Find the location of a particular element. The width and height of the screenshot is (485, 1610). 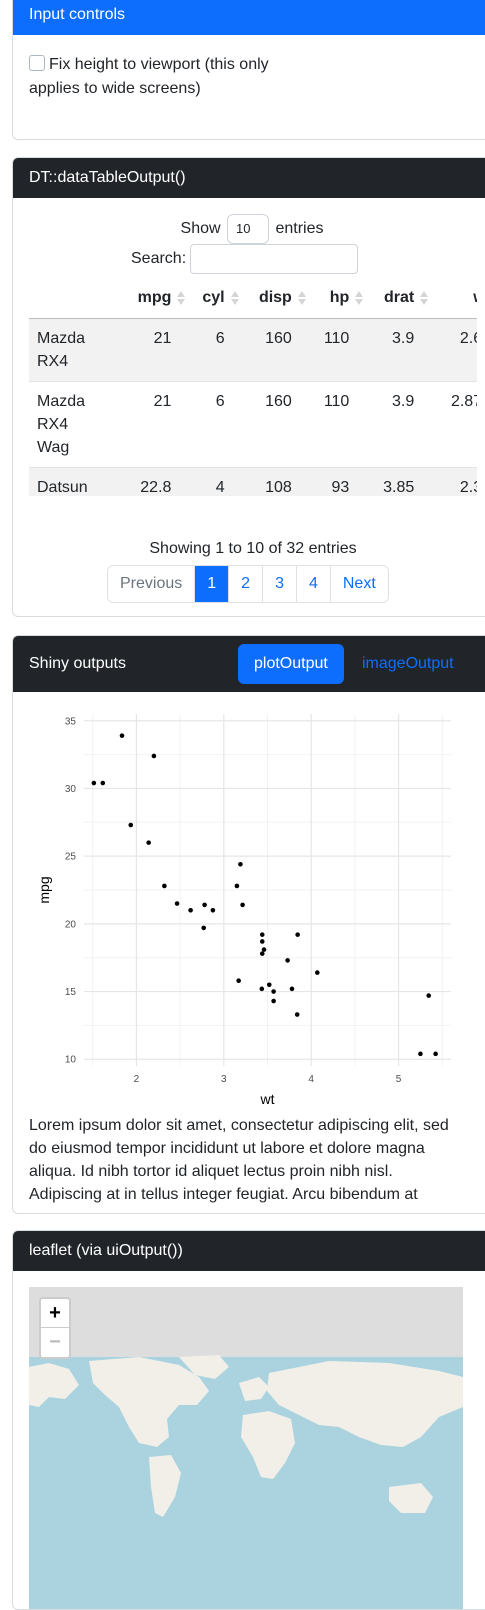

previous-page-button: Previous is located at coordinates (151, 583).